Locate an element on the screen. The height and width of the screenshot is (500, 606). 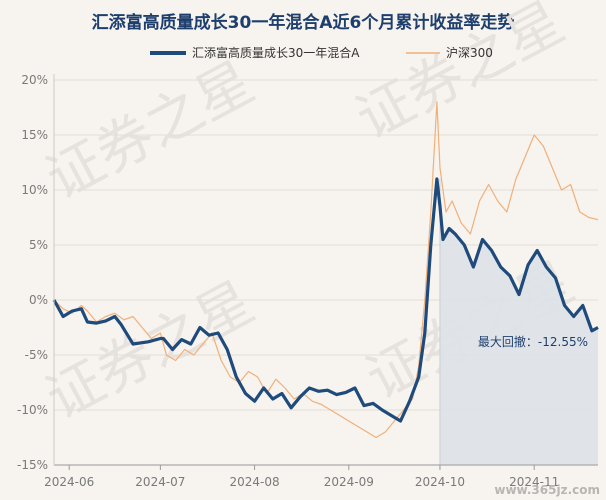
y-tick-label: 5% is located at coordinates (38, 245).